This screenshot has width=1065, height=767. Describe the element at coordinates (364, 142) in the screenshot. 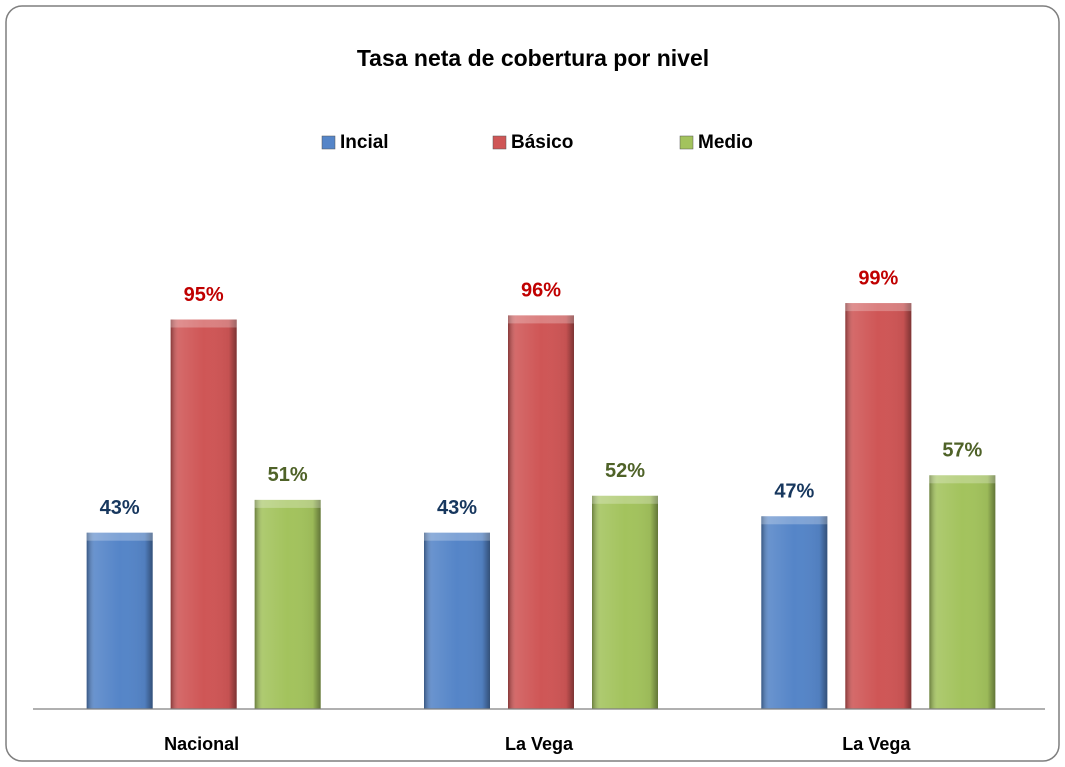

I see `legend-label: Incial` at that location.